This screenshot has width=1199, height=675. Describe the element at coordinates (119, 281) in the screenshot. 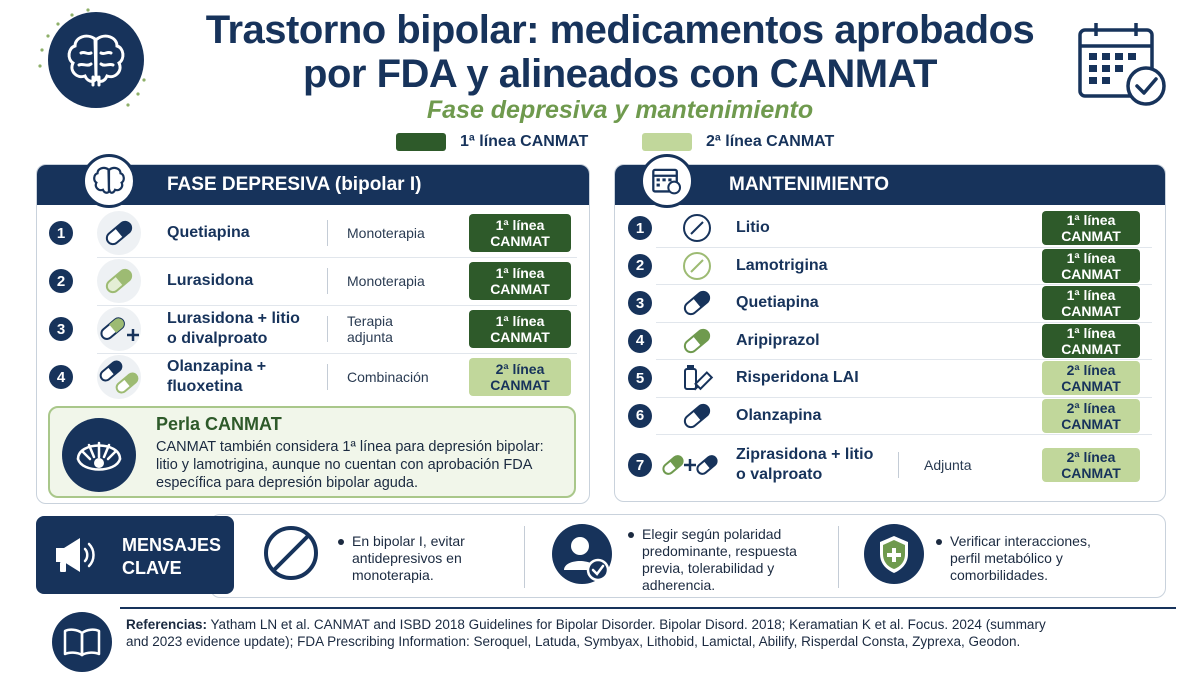

I see `capsule-green-icon` at that location.